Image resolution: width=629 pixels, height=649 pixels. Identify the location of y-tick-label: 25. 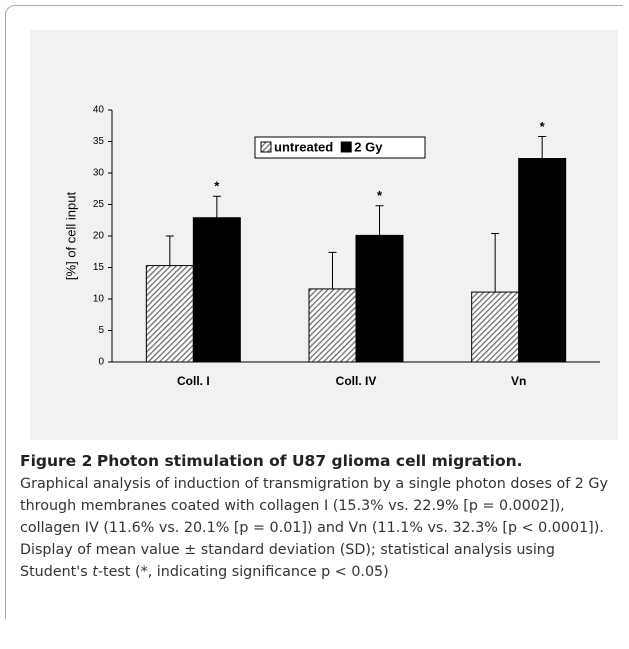
(99, 204).